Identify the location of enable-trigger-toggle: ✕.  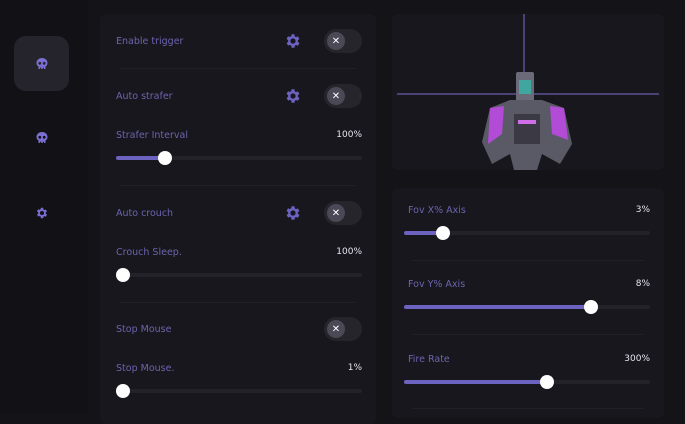
(343, 41).